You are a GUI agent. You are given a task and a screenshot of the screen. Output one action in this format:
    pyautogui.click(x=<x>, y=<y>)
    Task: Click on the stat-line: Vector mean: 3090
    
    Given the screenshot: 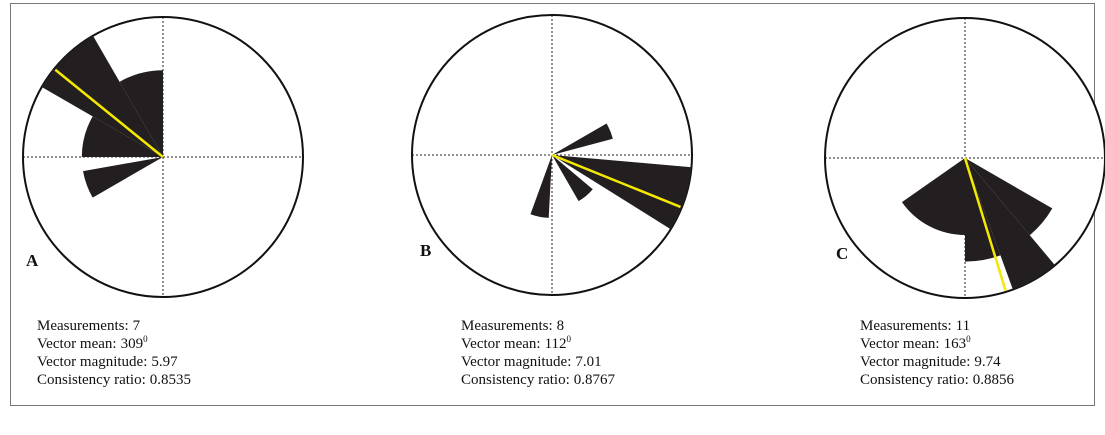 What is the action you would take?
    pyautogui.click(x=92, y=343)
    